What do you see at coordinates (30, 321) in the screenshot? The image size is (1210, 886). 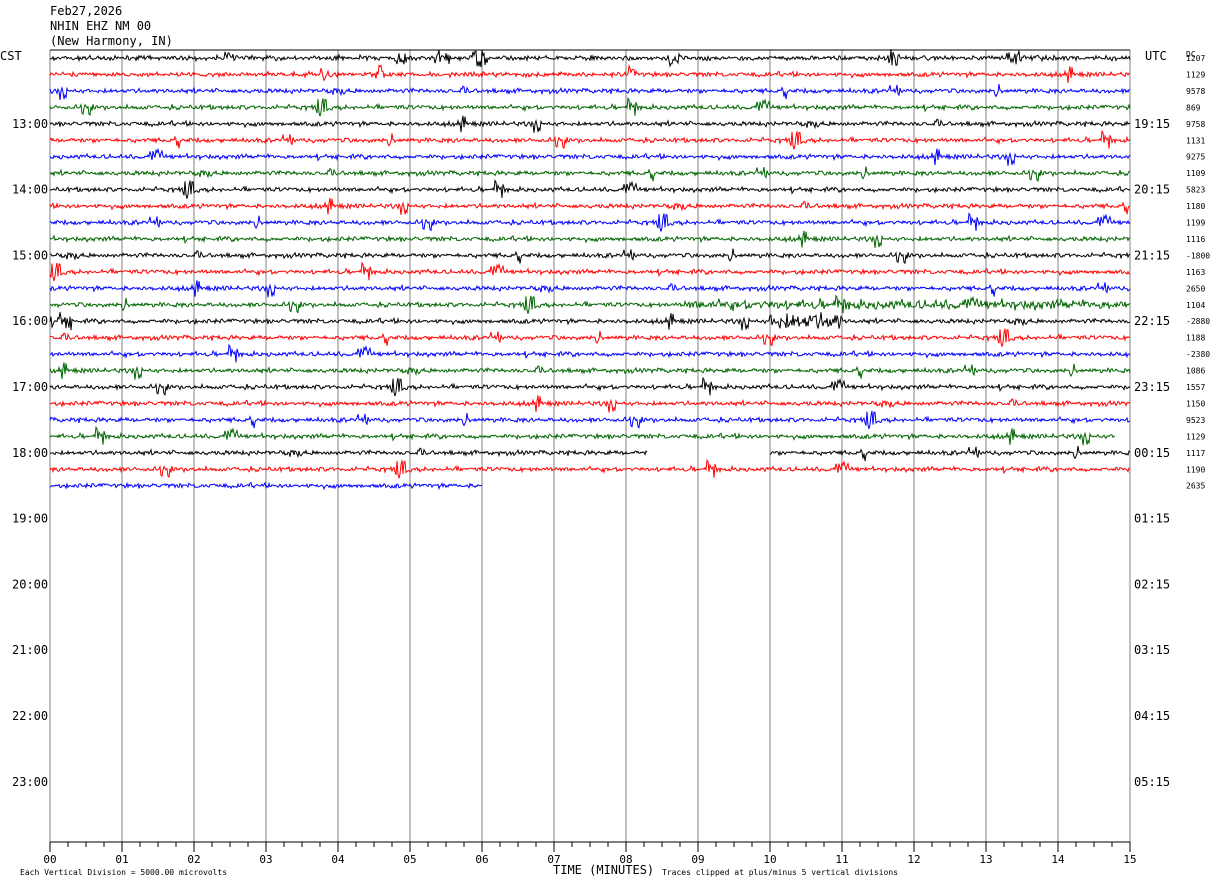 I see `left-hour-label: 16:00` at bounding box center [30, 321].